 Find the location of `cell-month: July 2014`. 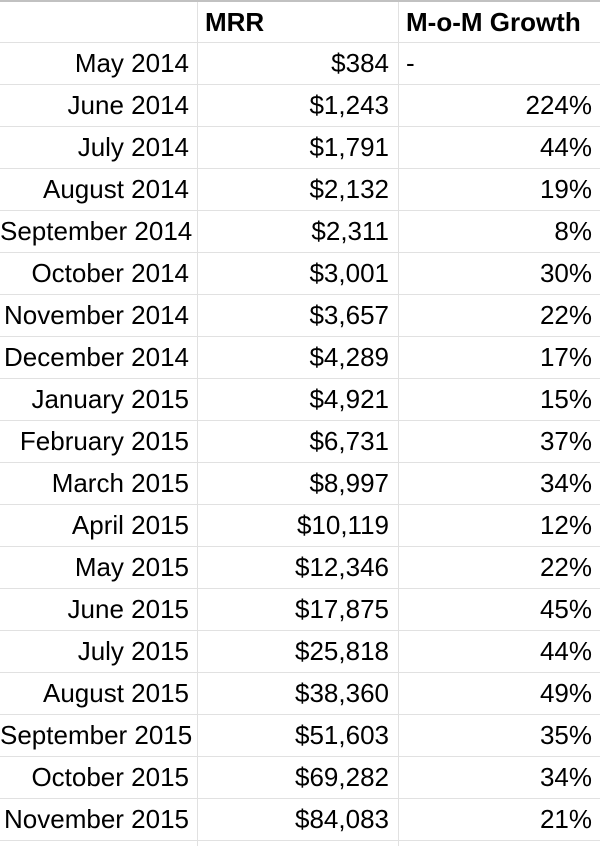

cell-month: July 2014 is located at coordinates (99, 147).